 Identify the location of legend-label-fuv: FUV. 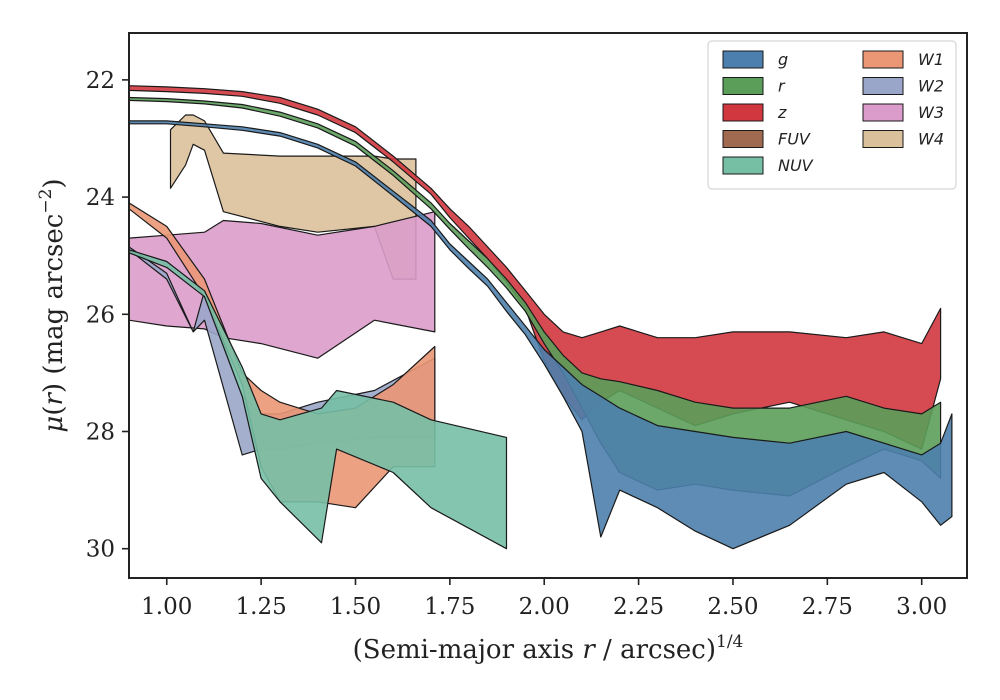
(794, 139).